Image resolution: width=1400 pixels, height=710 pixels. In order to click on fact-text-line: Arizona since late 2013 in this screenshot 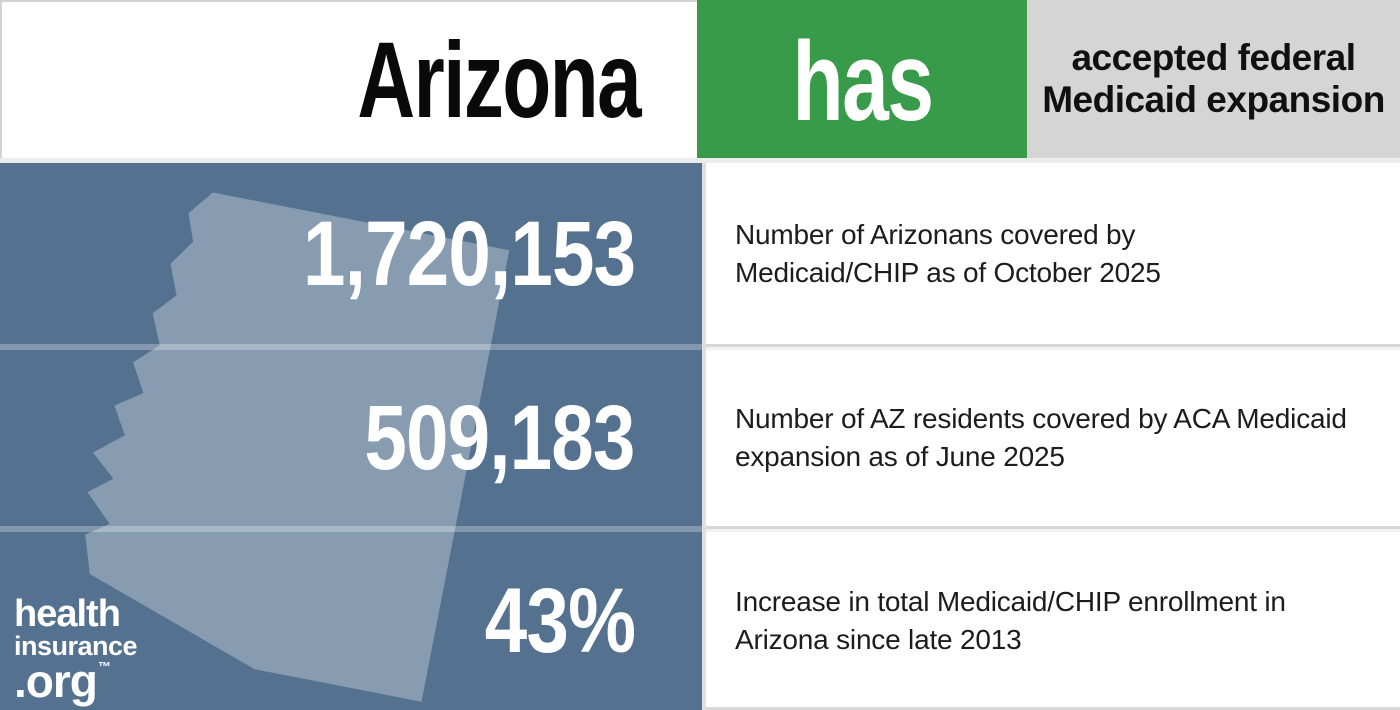, I will do `click(878, 639)`.